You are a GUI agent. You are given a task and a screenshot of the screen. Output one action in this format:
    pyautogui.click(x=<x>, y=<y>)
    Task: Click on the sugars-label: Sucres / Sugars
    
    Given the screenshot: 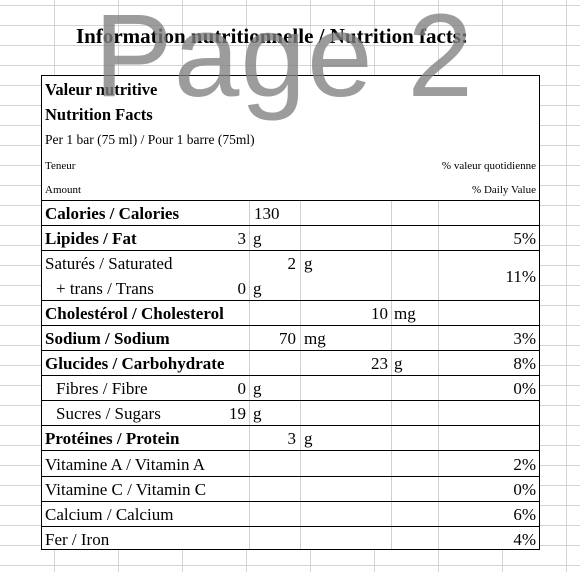 What is the action you would take?
    pyautogui.click(x=108, y=413)
    